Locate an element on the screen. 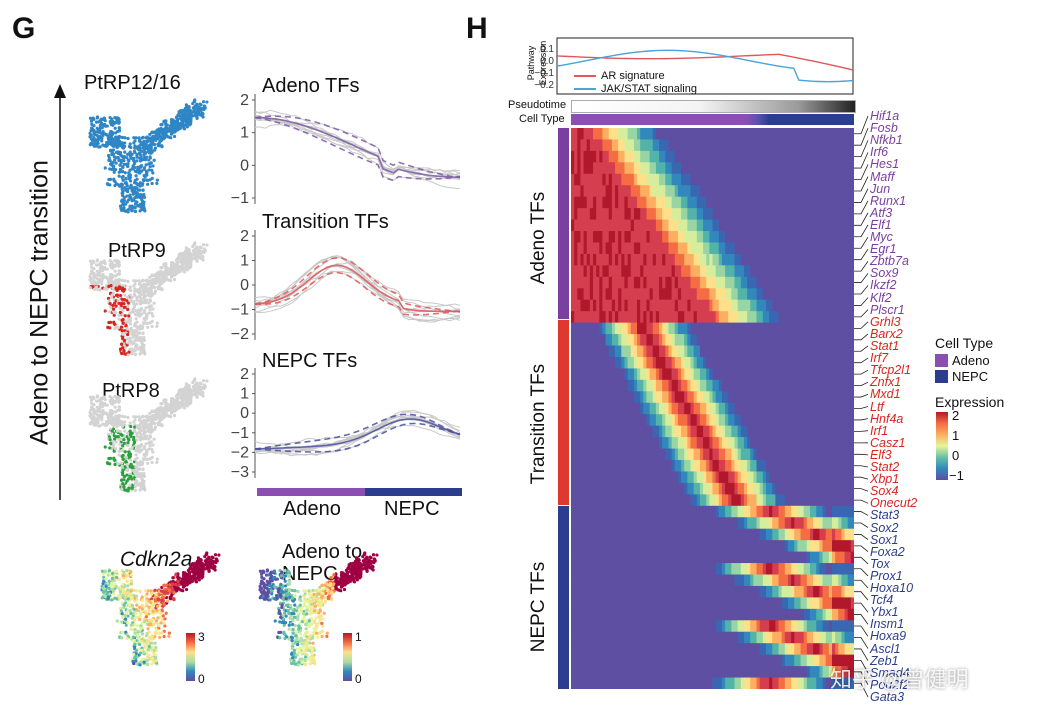 This screenshot has width=1044, height=720. watermark: 知乎 @曾健明 is located at coordinates (899, 679).